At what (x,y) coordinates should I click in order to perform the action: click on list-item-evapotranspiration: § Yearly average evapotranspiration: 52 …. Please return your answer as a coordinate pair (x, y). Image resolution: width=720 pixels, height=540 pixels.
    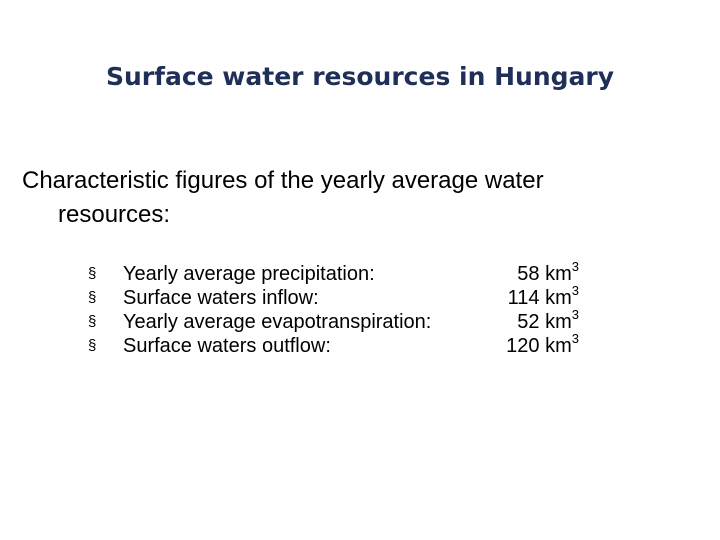
    Looking at the image, I should click on (360, 320).